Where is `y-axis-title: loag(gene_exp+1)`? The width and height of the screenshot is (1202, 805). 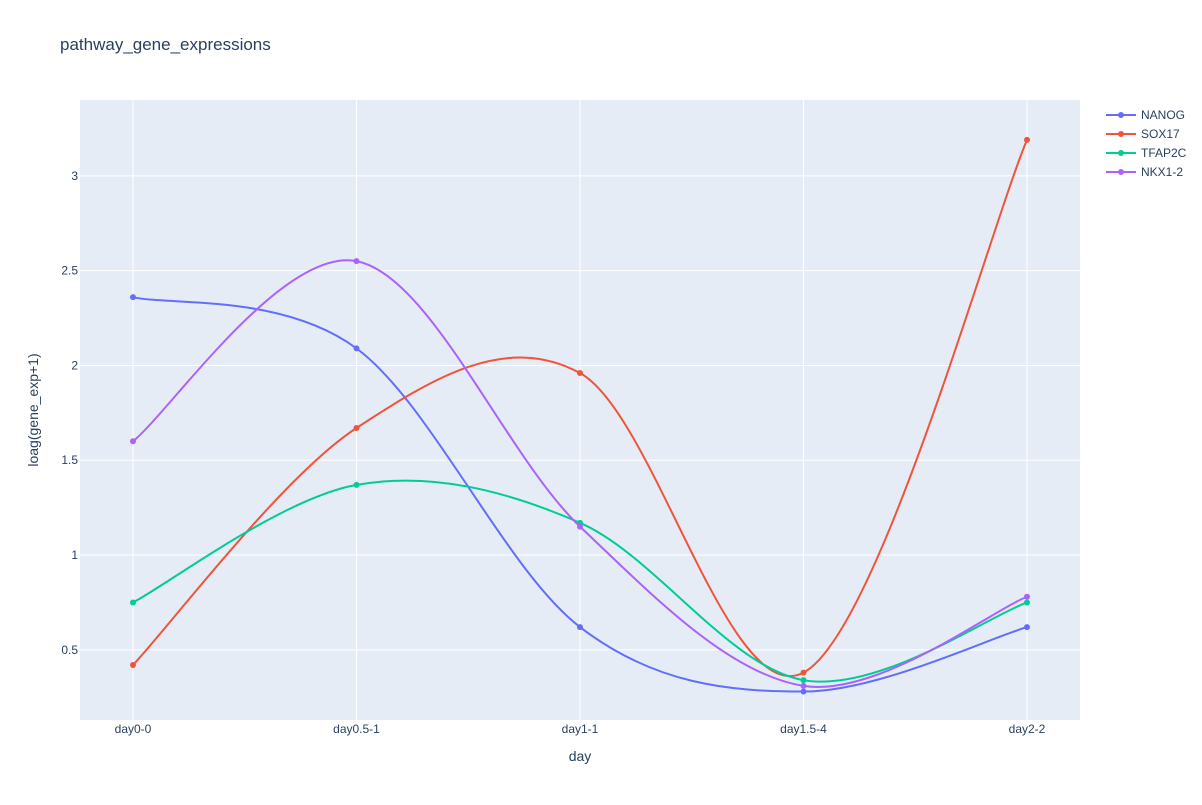
y-axis-title: loag(gene_exp+1) is located at coordinates (33, 409).